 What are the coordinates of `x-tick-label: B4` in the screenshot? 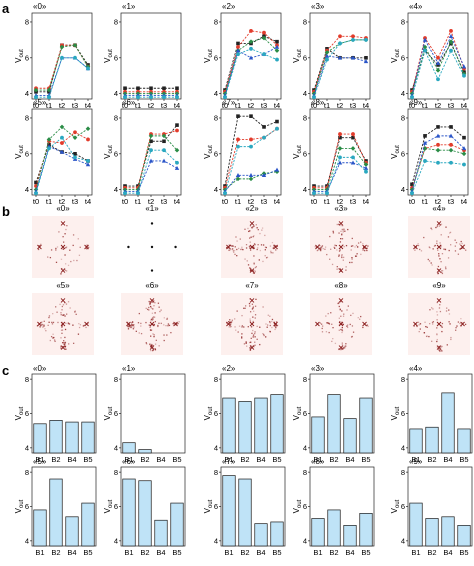 It's located at (447, 552).